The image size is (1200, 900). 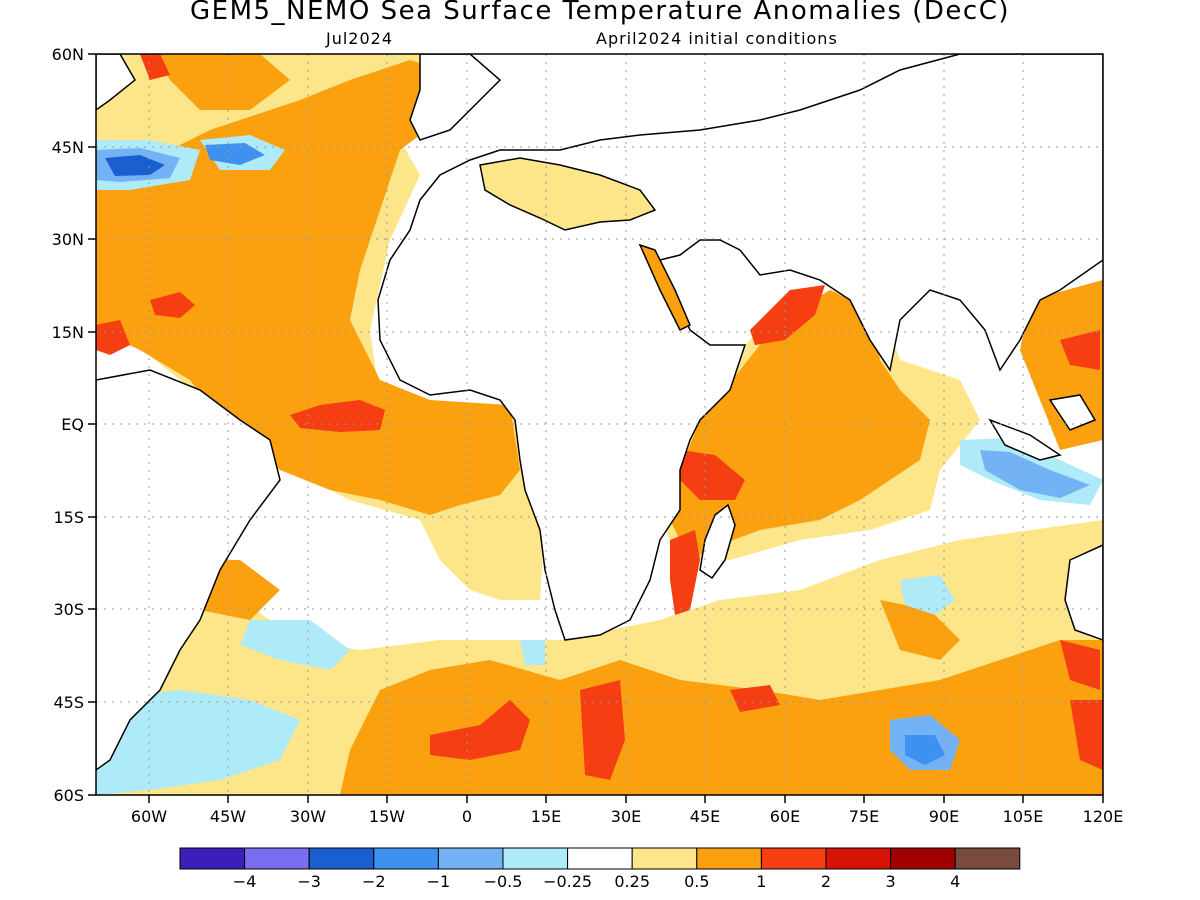 What do you see at coordinates (944, 816) in the screenshot?
I see `lon-label: 90E` at bounding box center [944, 816].